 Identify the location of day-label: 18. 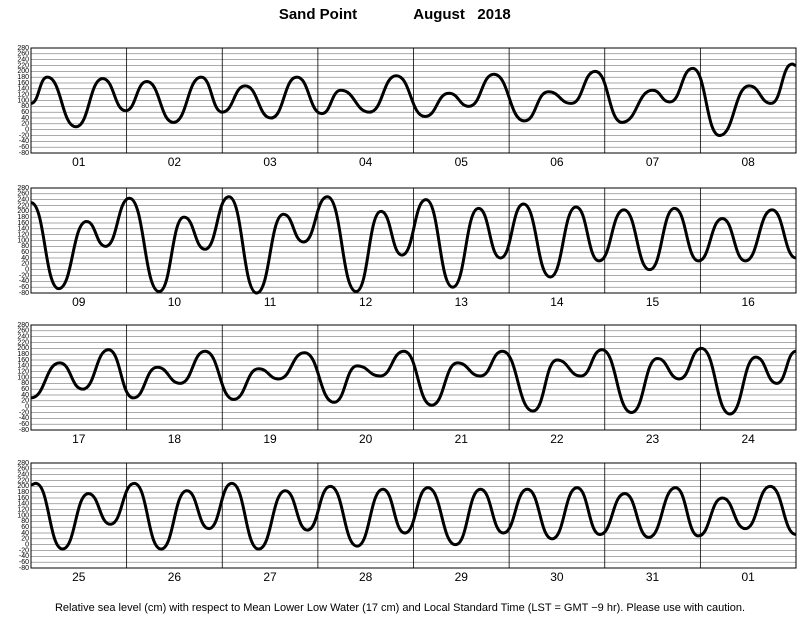
(175, 439).